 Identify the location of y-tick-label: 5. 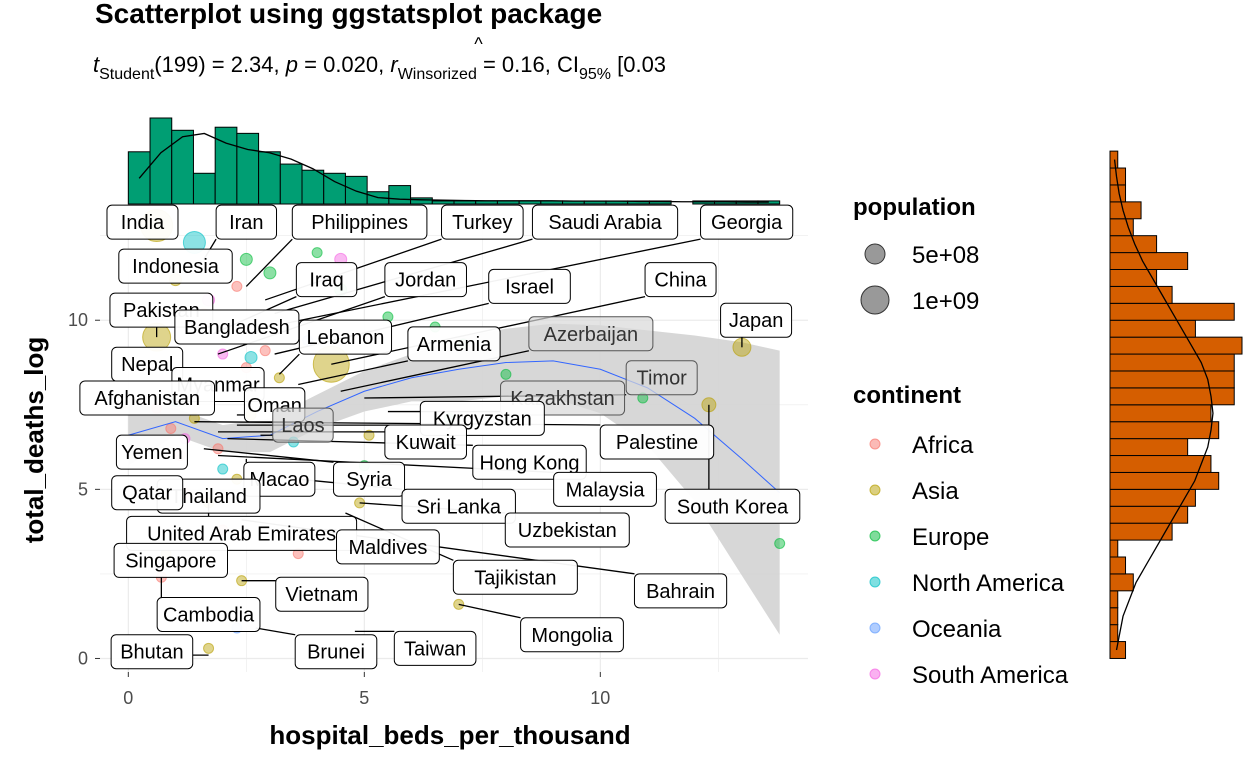
(83, 489).